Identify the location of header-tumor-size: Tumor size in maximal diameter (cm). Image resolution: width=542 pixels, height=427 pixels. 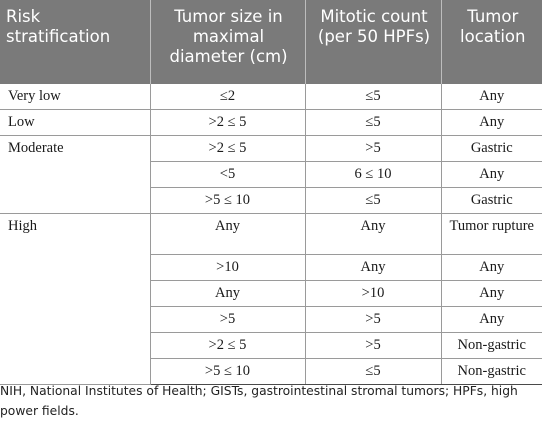
(228, 42).